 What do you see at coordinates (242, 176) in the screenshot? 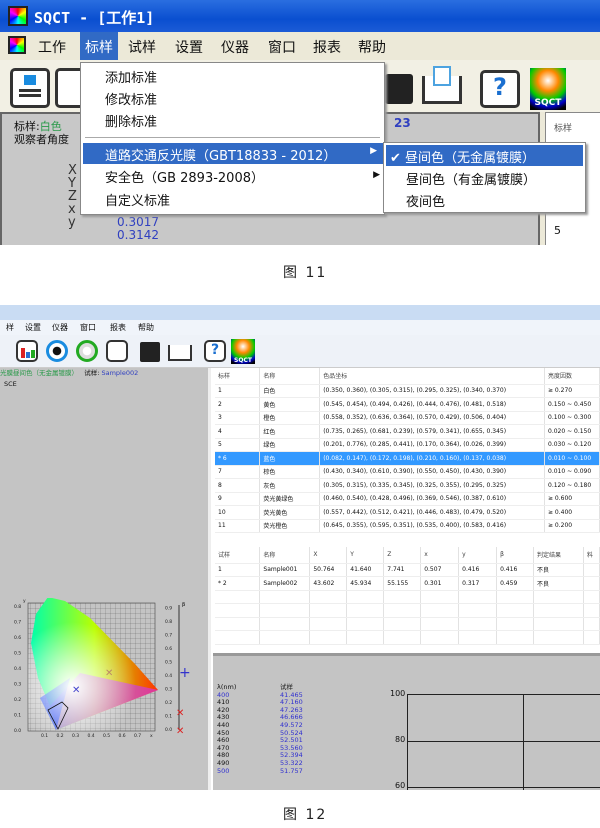
I see `menu-item-safety-color: 安全色（GB 2893-2008） ▶` at bounding box center [242, 176].